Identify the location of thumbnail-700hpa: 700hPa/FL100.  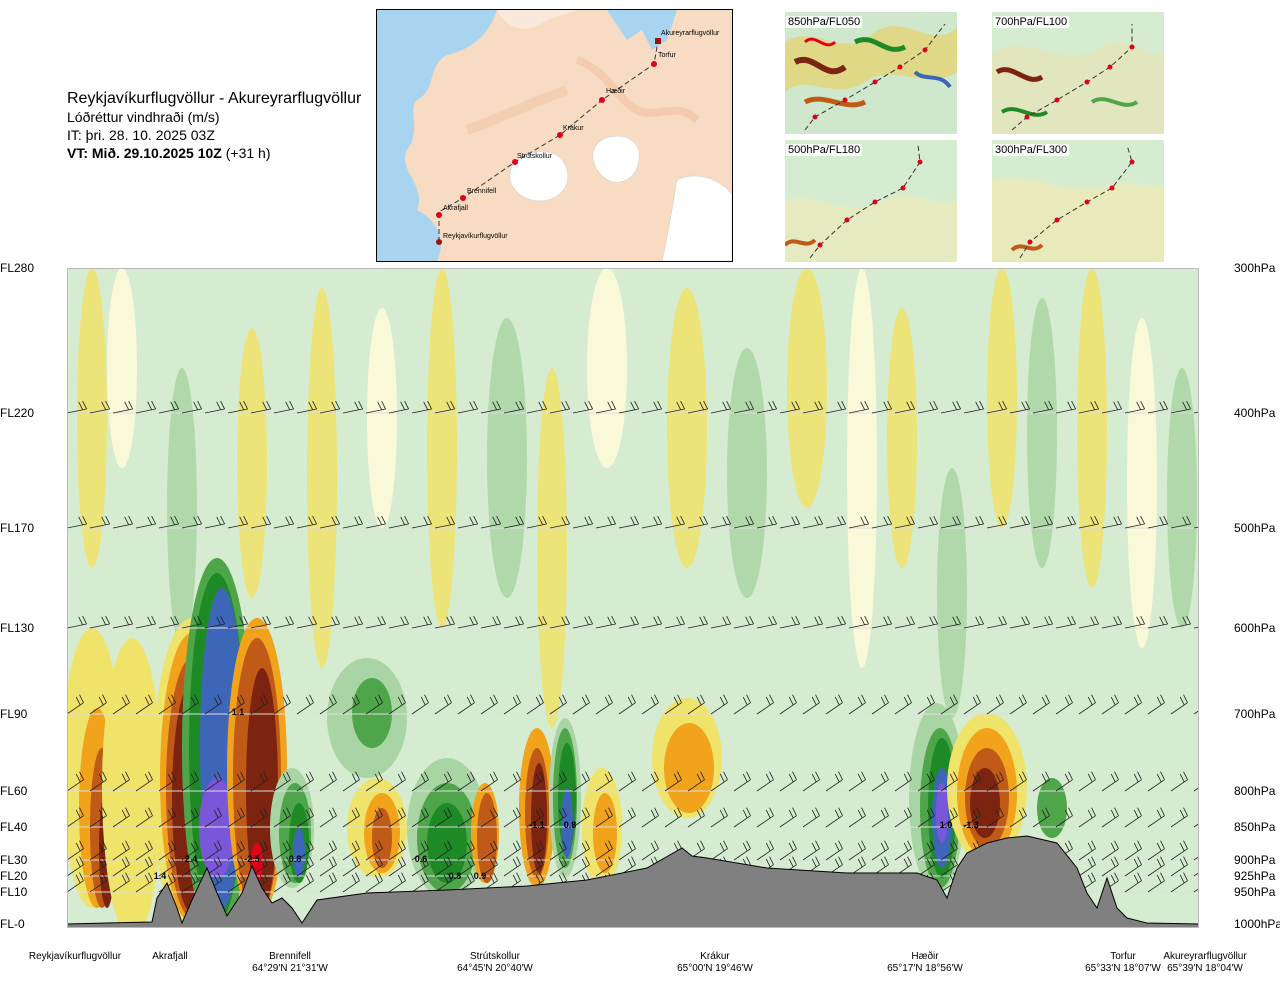
(1078, 73).